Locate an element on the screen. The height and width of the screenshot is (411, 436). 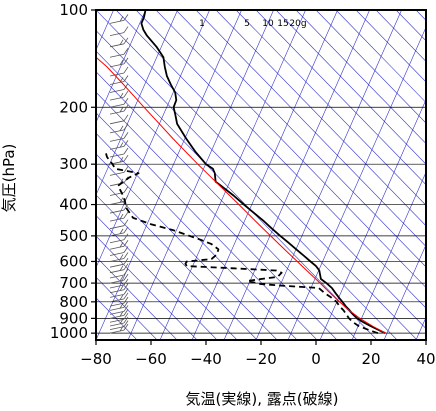
x-tick-label: −20 is located at coordinates (261, 359).